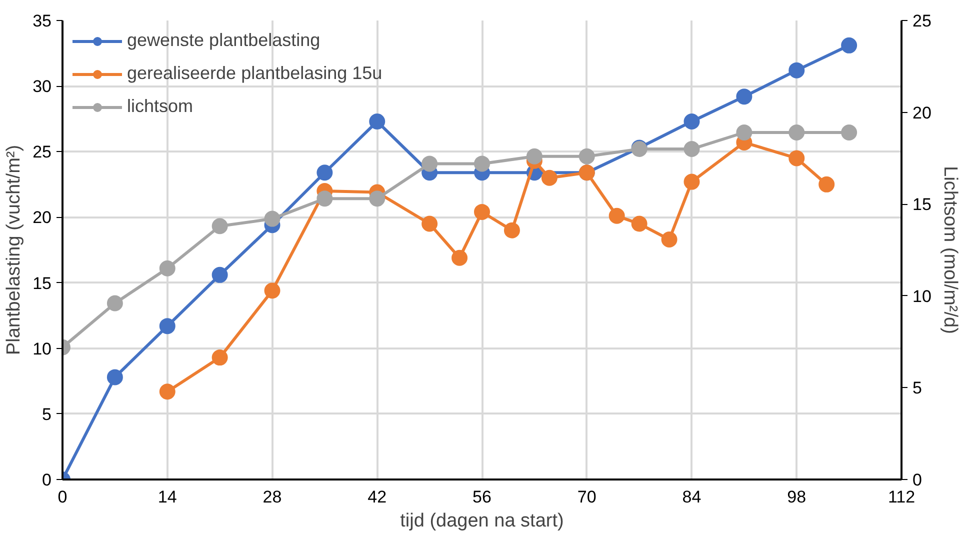 The image size is (963, 534). What do you see at coordinates (796, 497) in the screenshot?
I see `x-tick-label: 98` at bounding box center [796, 497].